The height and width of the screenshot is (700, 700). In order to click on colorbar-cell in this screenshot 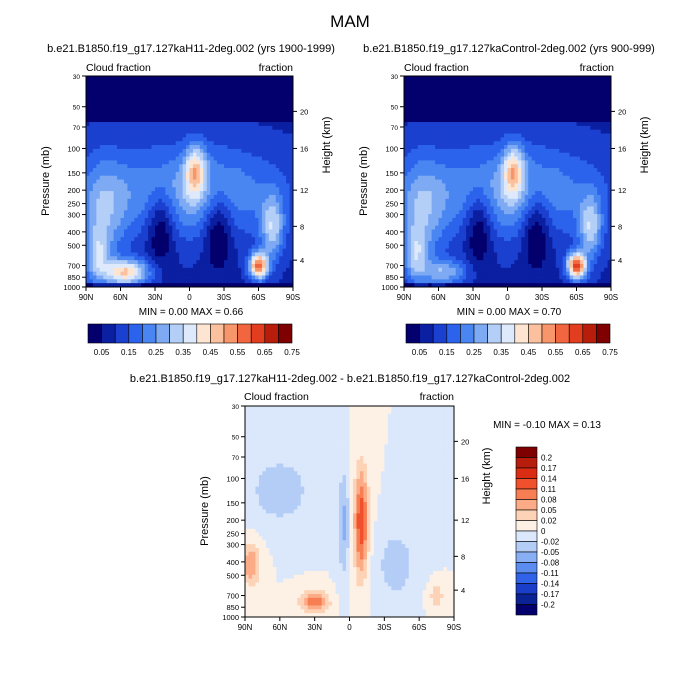, I will do `click(244, 333)`.